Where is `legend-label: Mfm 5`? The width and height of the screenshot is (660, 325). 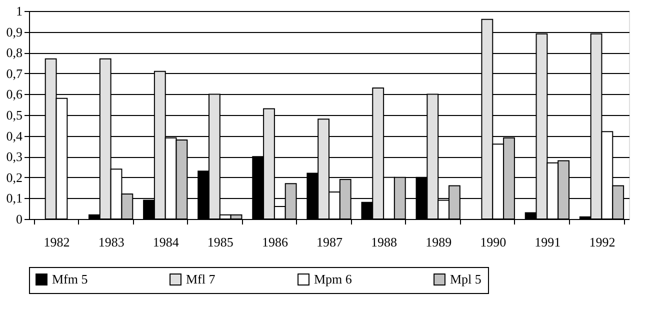
legend-label: Mfm 5 is located at coordinates (70, 279).